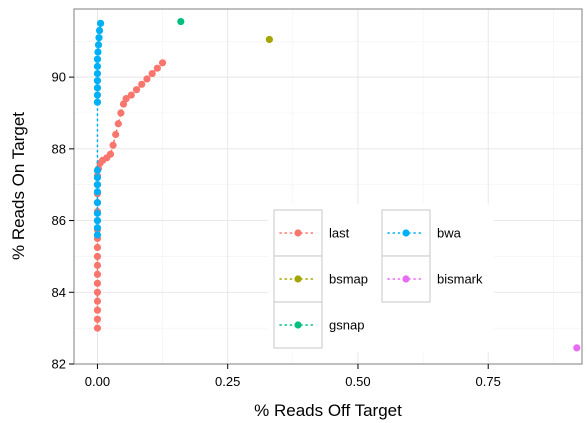 The height and width of the screenshot is (423, 587). What do you see at coordinates (311, 233) in the screenshot?
I see `legend-item-last: last` at bounding box center [311, 233].